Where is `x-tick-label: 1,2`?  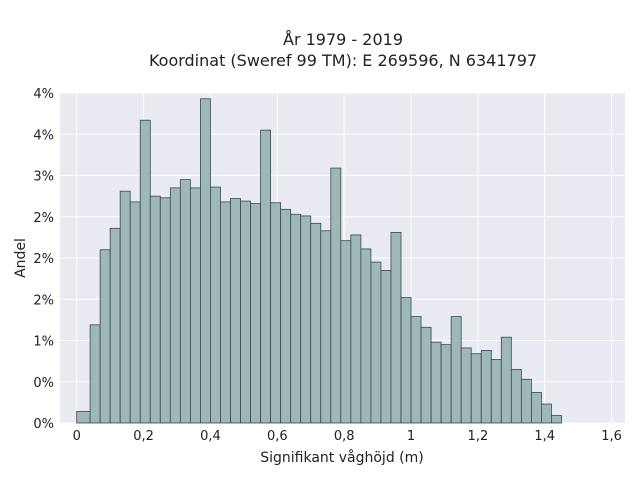 x-tick-label: 1,2 is located at coordinates (478, 436).